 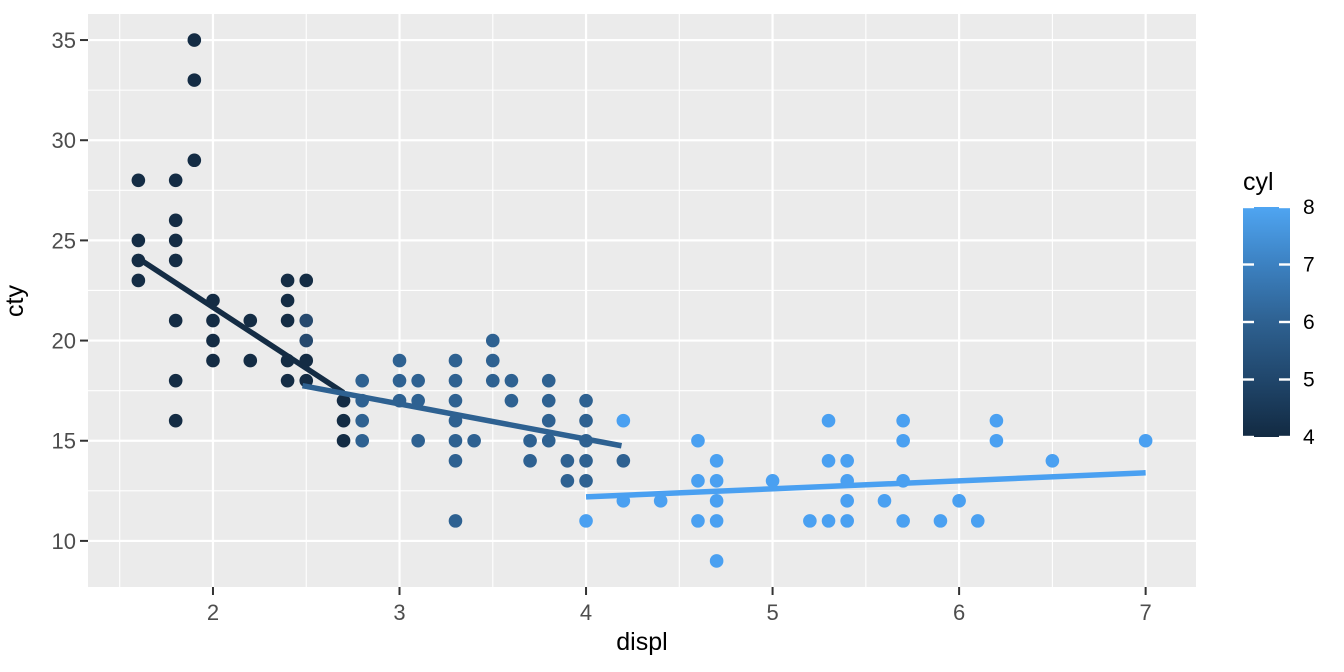 I want to click on legend-tick-label: 4, so click(x=1309, y=437).